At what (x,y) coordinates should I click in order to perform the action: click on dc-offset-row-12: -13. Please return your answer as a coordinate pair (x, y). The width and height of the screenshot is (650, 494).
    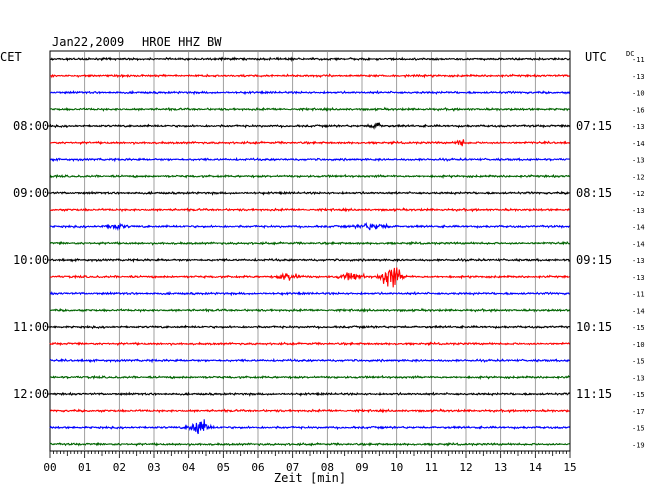
    Looking at the image, I should click on (638, 261).